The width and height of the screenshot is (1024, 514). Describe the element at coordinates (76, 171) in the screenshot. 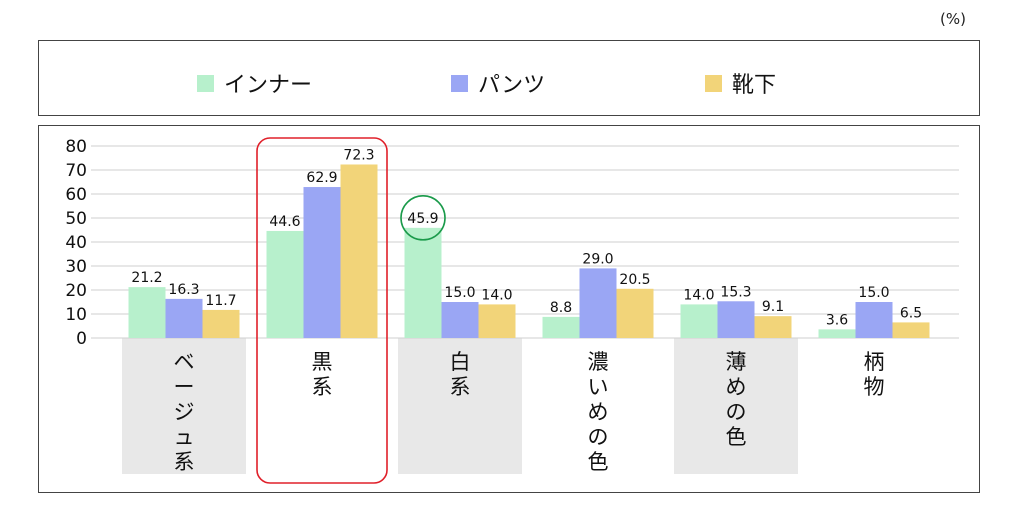

I see `y-tick-label: 70` at that location.